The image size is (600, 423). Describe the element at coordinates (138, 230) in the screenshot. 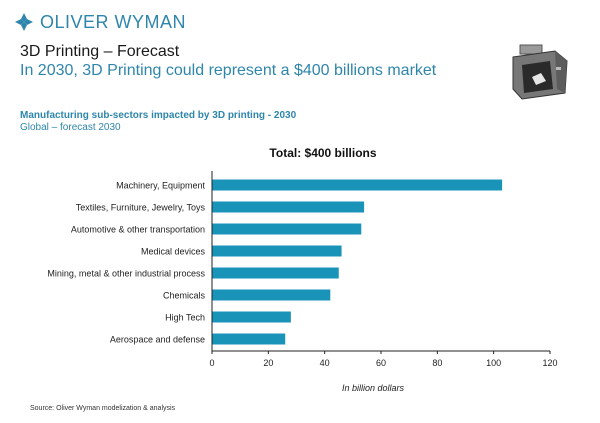

I see `category-label: Automotive & other transportation` at that location.